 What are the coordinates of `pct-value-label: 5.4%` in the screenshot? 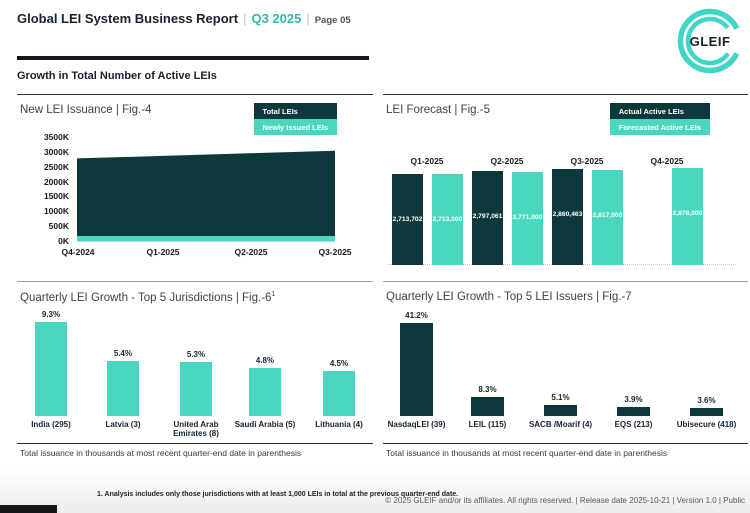 It's located at (123, 354).